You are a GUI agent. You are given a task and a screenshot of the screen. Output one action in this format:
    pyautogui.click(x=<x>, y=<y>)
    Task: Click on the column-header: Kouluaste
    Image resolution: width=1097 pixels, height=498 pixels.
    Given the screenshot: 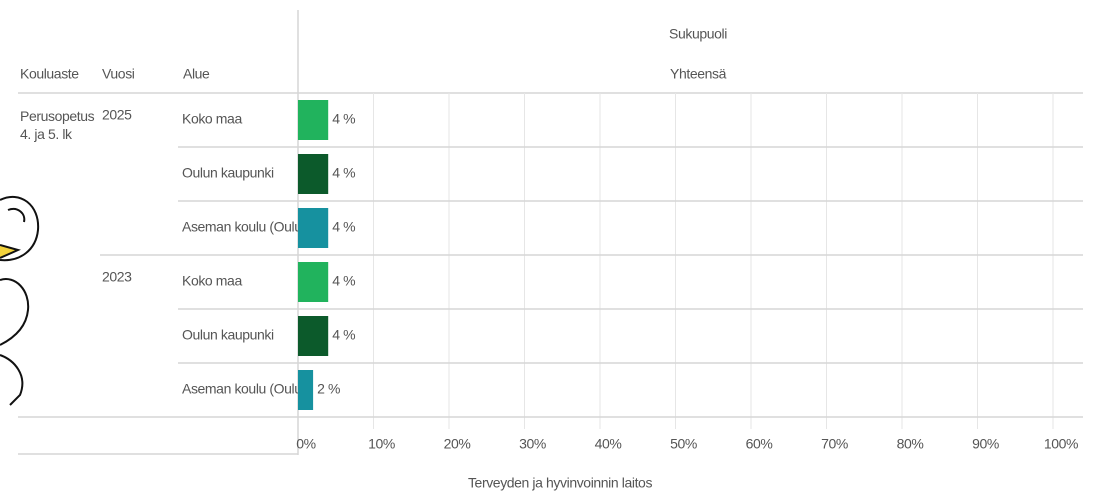 What is the action you would take?
    pyautogui.click(x=49, y=74)
    